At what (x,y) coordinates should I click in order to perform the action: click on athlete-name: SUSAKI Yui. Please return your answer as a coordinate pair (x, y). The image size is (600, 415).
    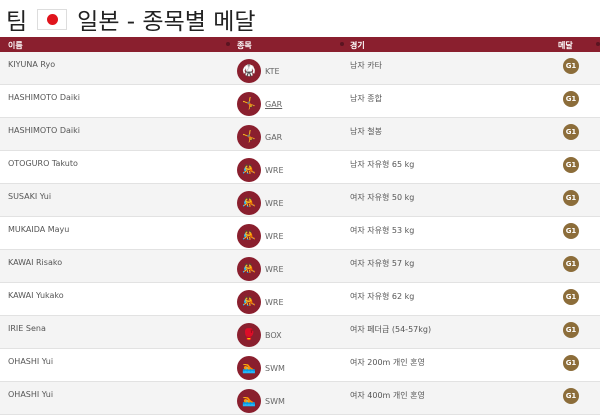
    Looking at the image, I should click on (30, 196).